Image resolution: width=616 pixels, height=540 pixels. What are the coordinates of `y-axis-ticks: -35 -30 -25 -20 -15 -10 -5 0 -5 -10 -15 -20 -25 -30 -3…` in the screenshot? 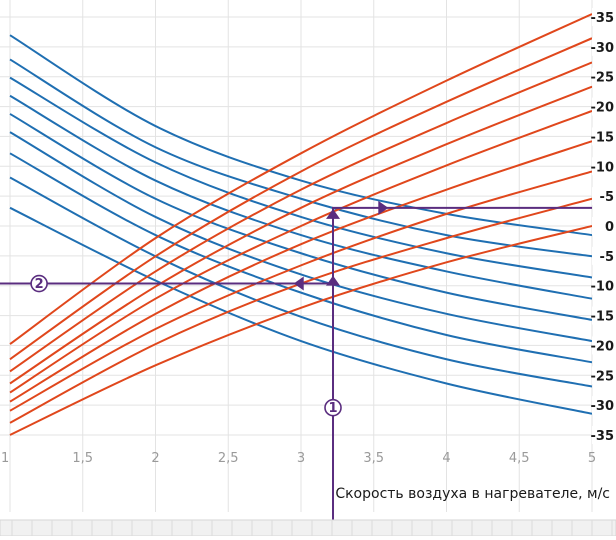 It's located at (603, 226).